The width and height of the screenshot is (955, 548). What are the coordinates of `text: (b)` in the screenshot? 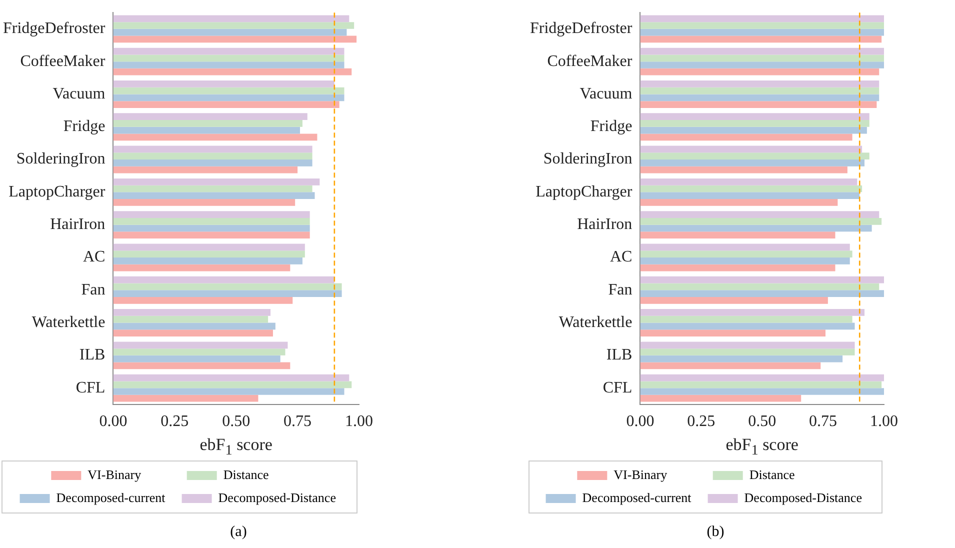 It's located at (716, 532).